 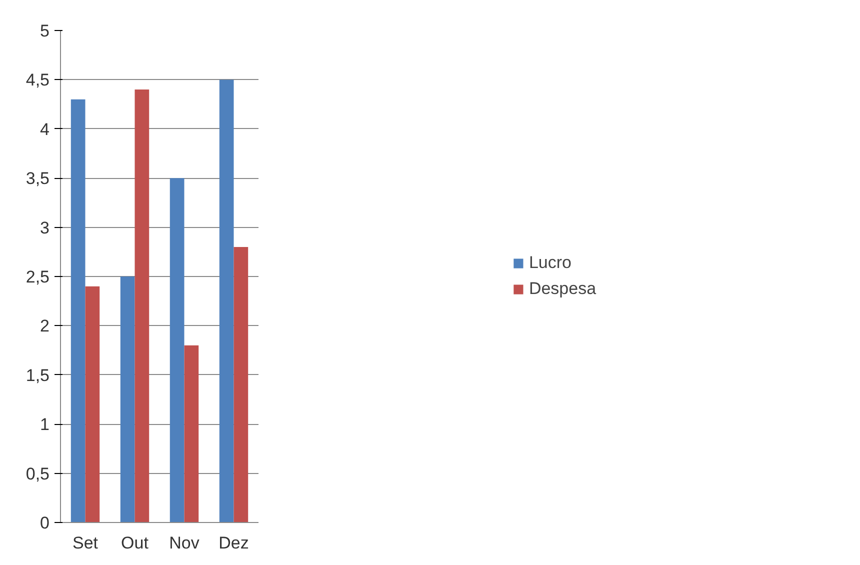 I want to click on x-tick-label: Out, so click(x=135, y=543).